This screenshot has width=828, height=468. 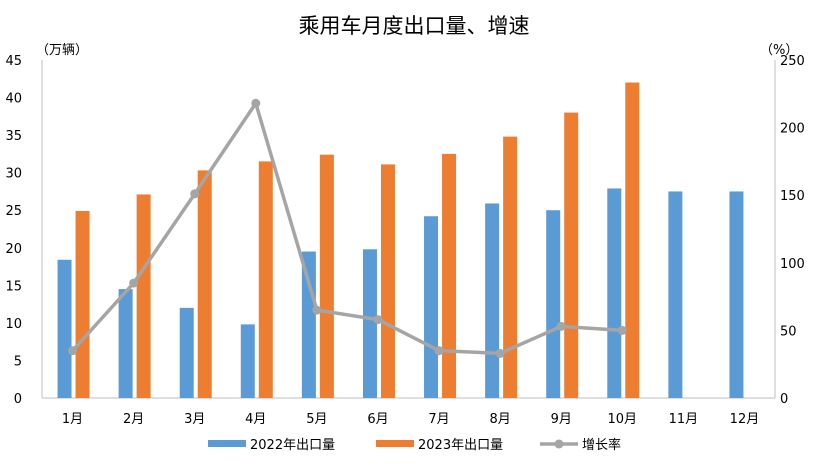 I want to click on x-tick-label: 7月, so click(x=438, y=419).